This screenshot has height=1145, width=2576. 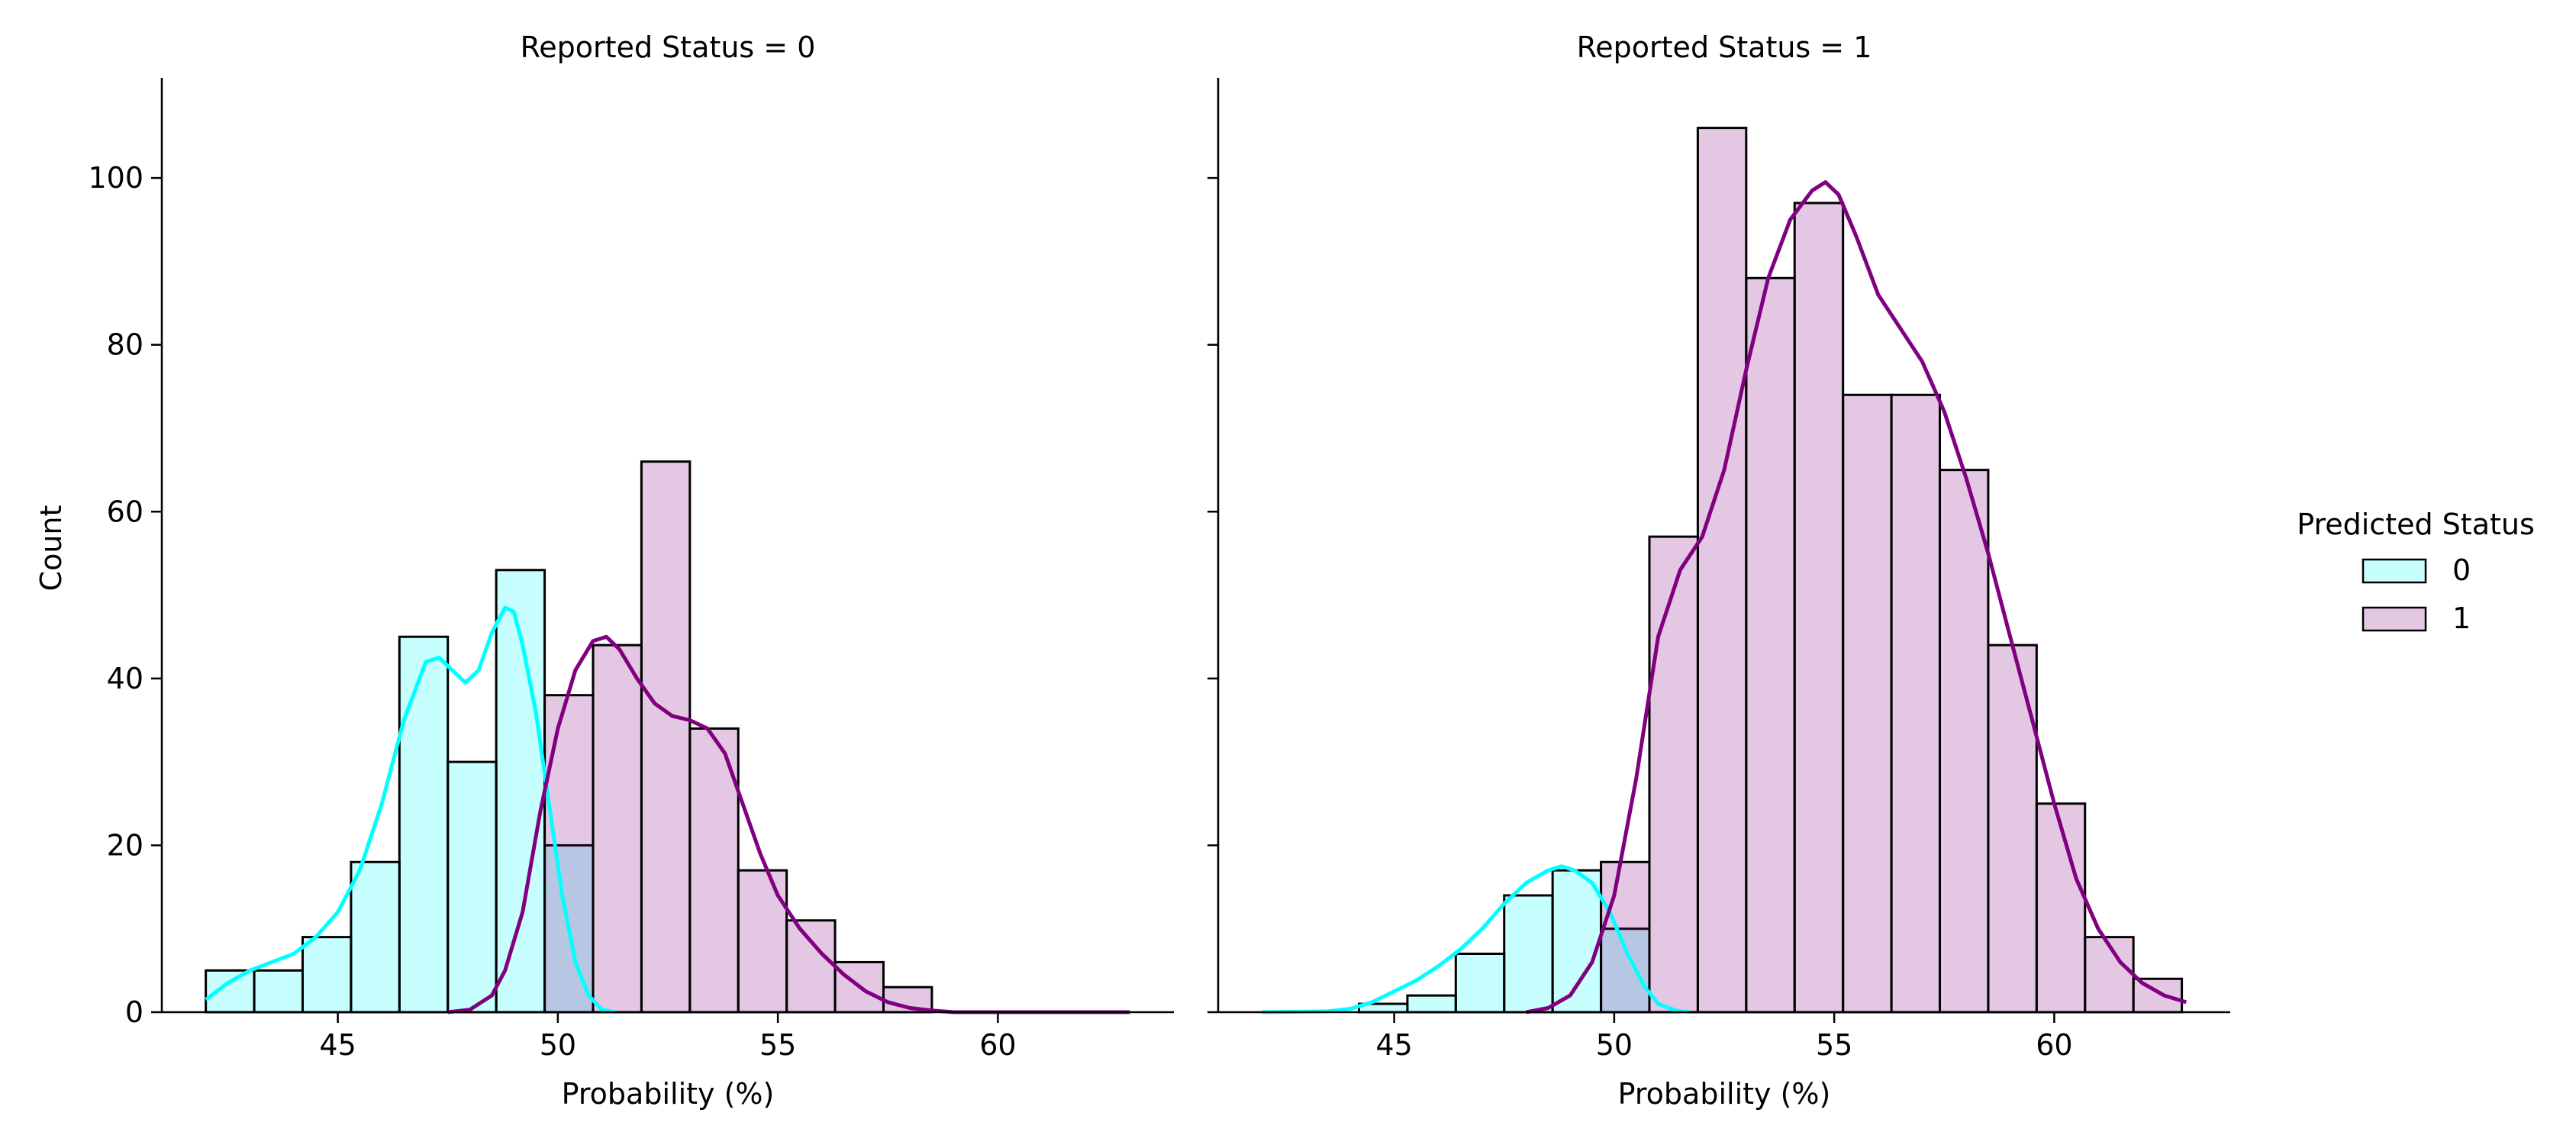 What do you see at coordinates (125, 678) in the screenshot?
I see `y-tick-label: 40` at bounding box center [125, 678].